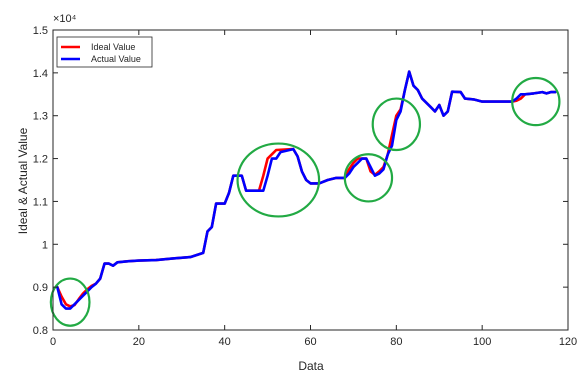 The width and height of the screenshot is (578, 374). What do you see at coordinates (225, 342) in the screenshot?
I see `x-tick-label: 40` at bounding box center [225, 342].